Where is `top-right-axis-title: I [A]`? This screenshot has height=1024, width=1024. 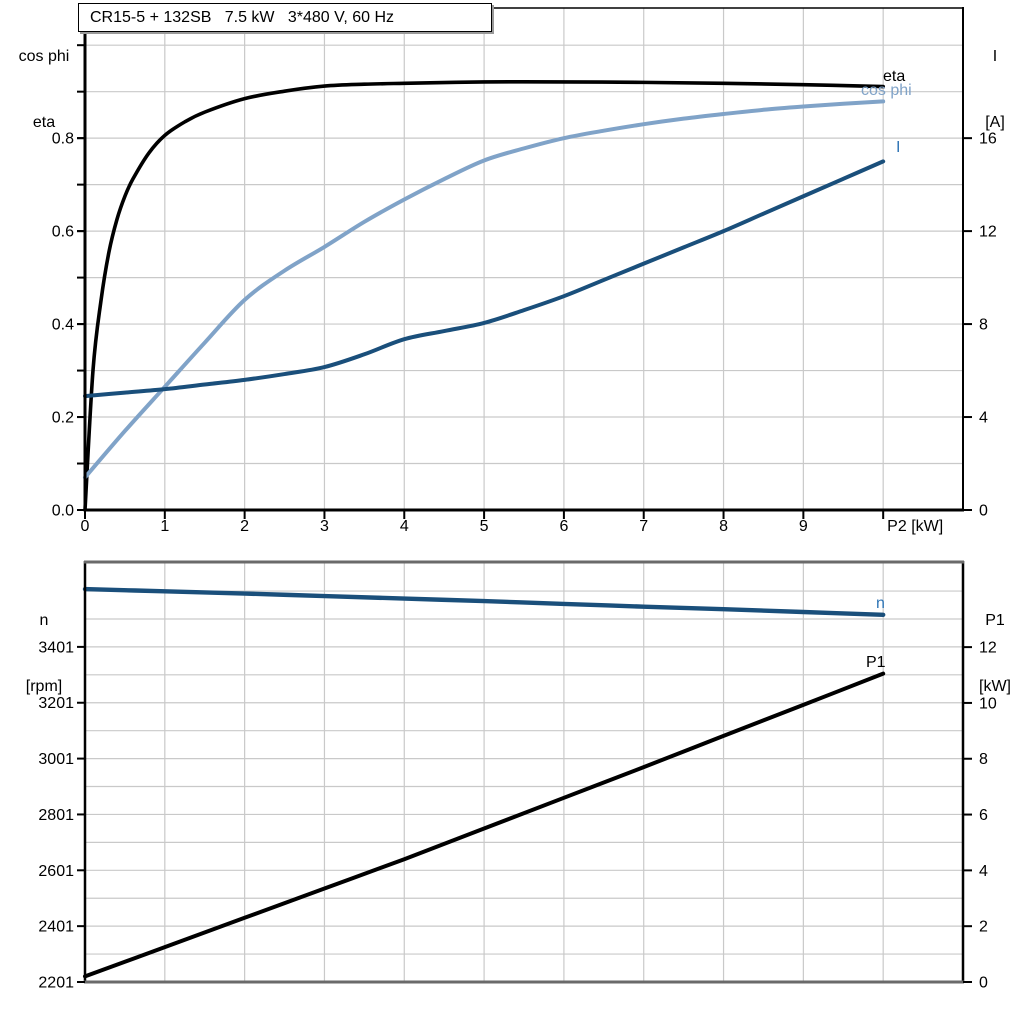
top-right-axis-title: I [A] is located at coordinates (995, 90).